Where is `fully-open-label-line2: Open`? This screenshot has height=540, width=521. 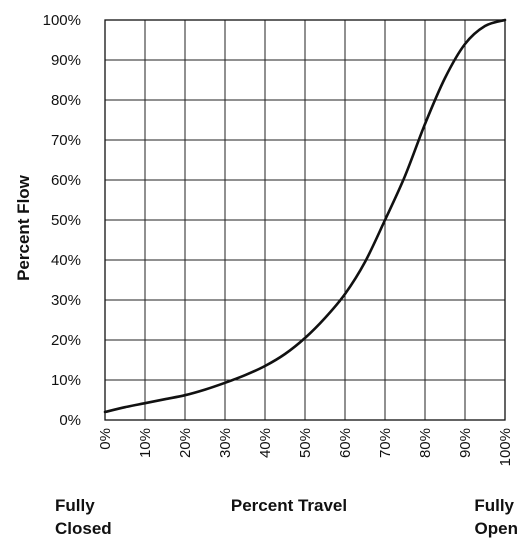
fully-open-label-line2: Open is located at coordinates (496, 528).